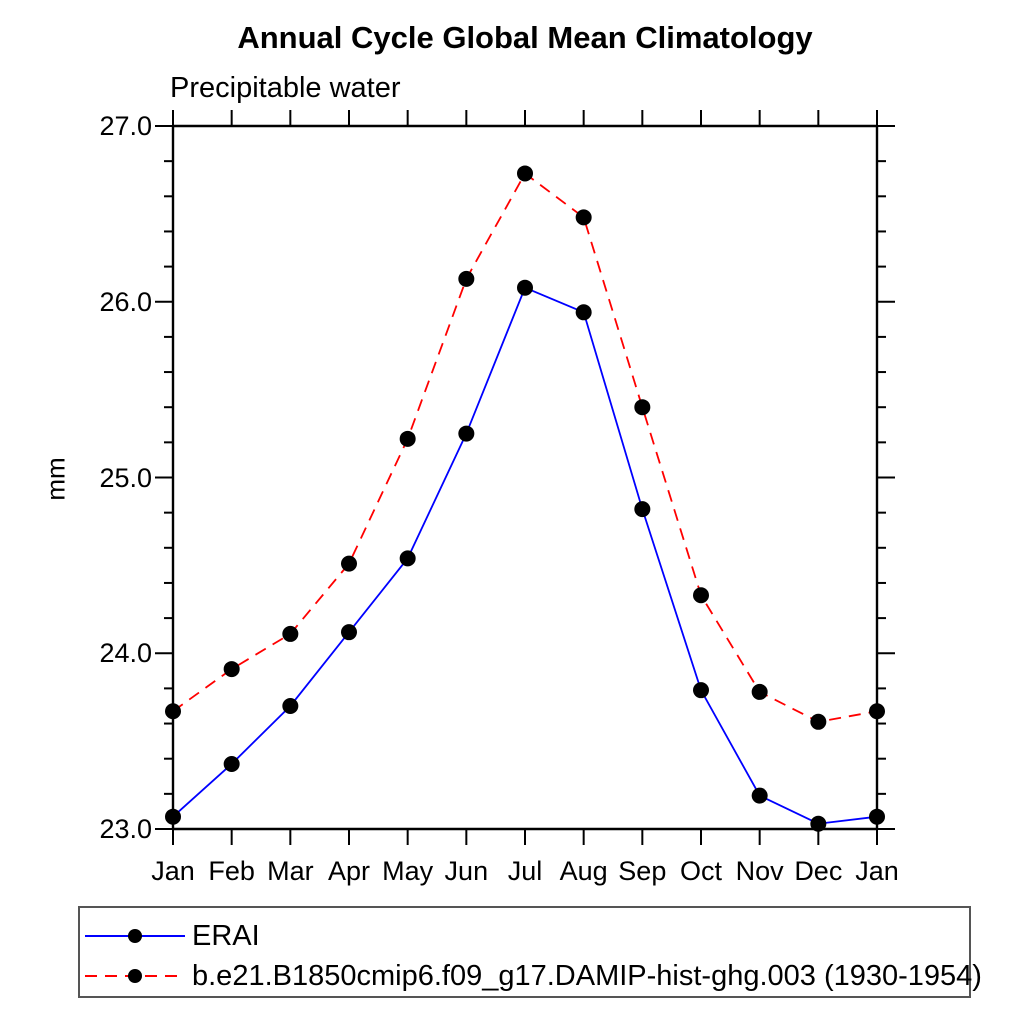 The height and width of the screenshot is (1024, 1024). I want to click on x-tick-label: Aug, so click(583, 871).